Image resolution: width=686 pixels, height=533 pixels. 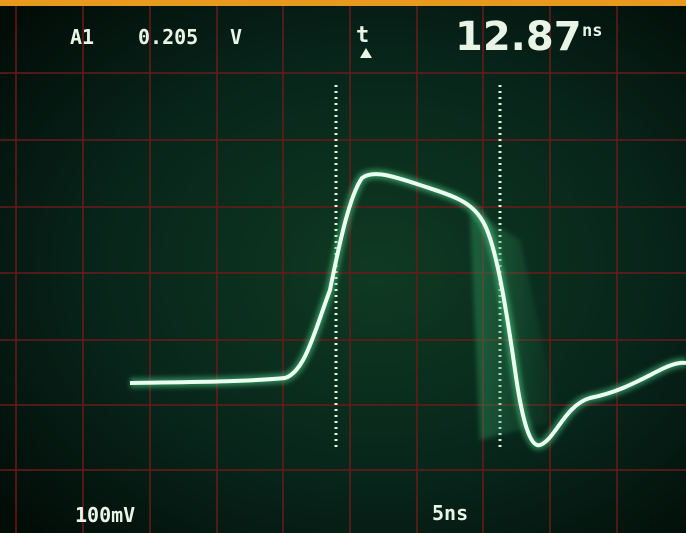 I want to click on time-per-div: 5ns, so click(x=450, y=513).